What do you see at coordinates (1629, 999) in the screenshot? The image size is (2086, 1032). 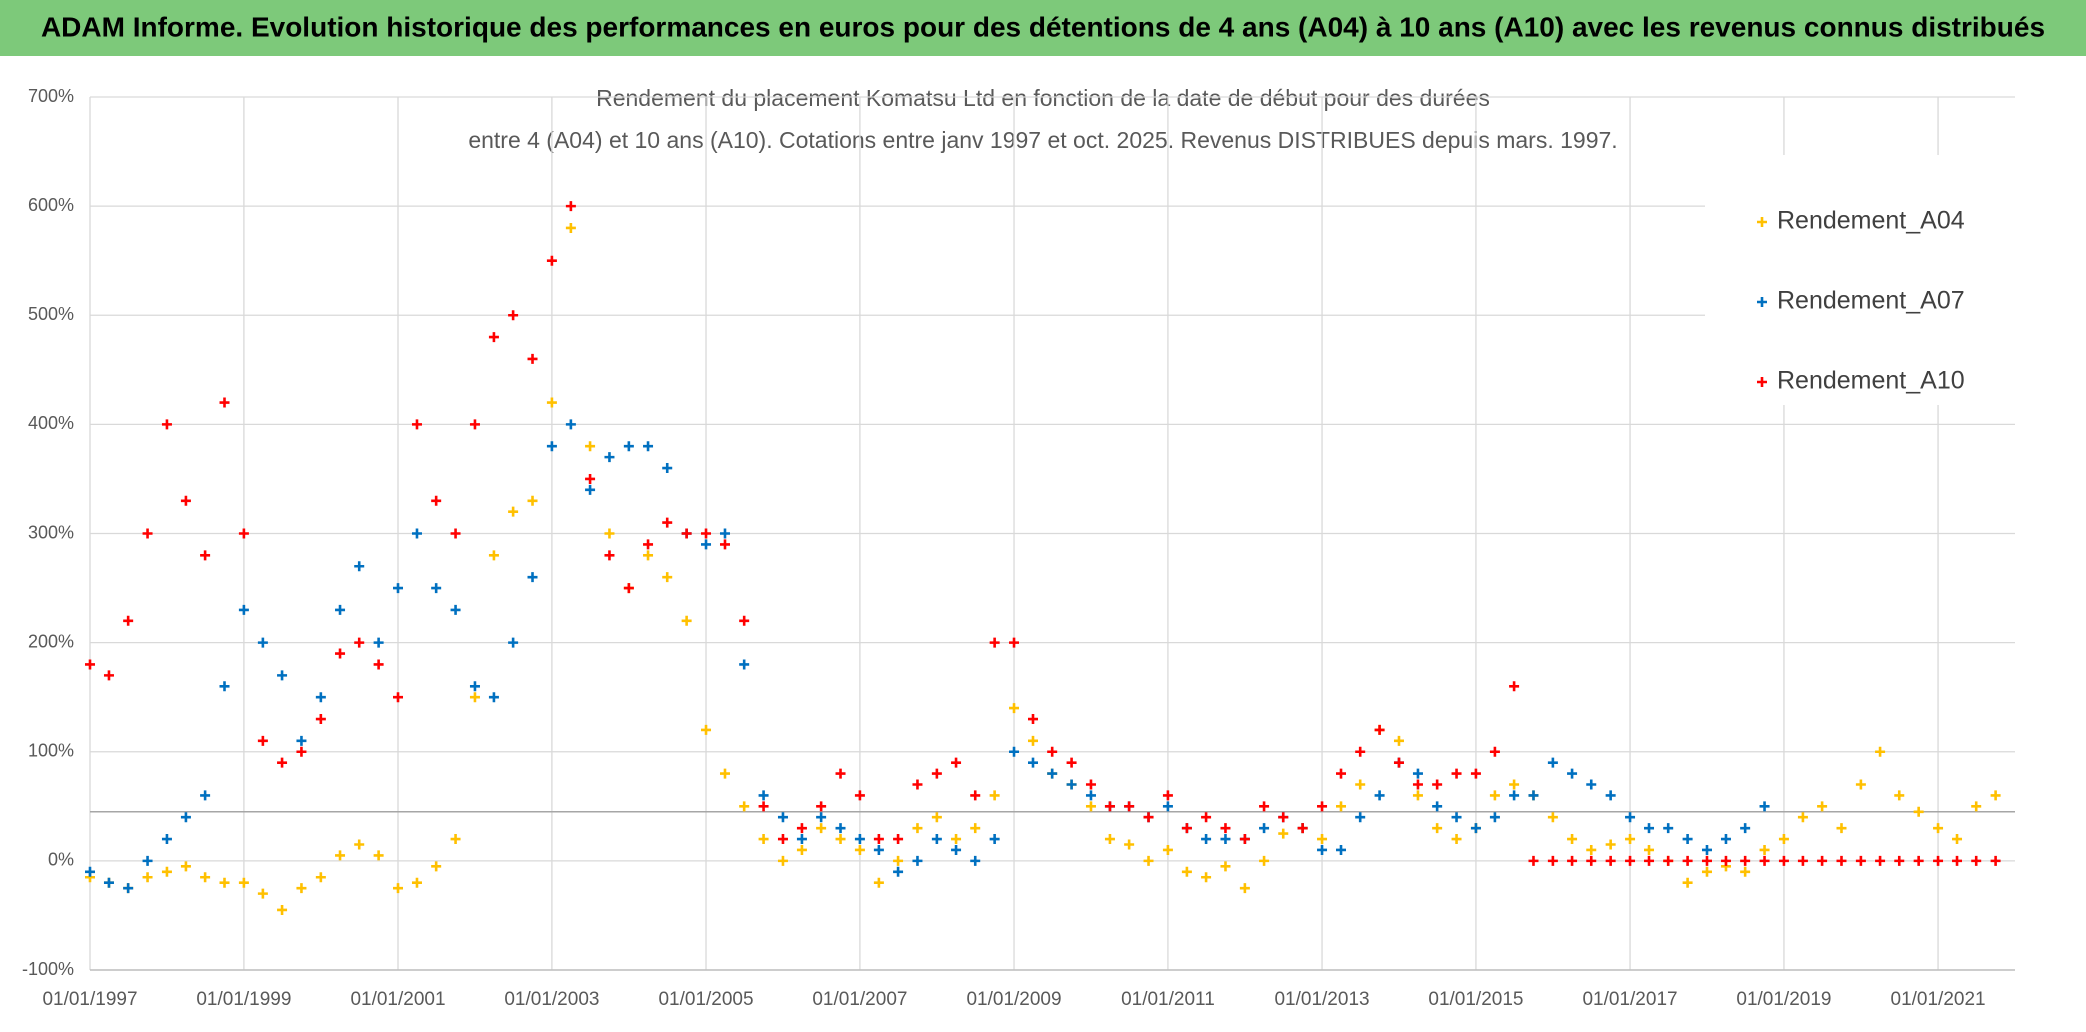 I see `x-tick-label: 01/01/2017` at bounding box center [1629, 999].